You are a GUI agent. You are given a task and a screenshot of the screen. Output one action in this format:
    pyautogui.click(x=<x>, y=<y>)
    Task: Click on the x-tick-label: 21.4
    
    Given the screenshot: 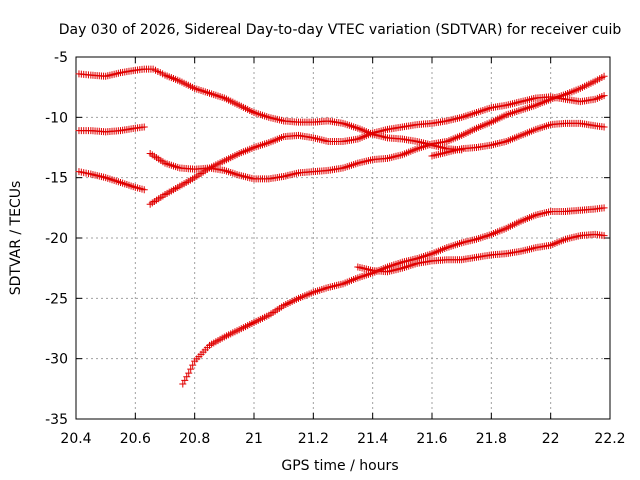 What is the action you would take?
    pyautogui.click(x=372, y=439)
    